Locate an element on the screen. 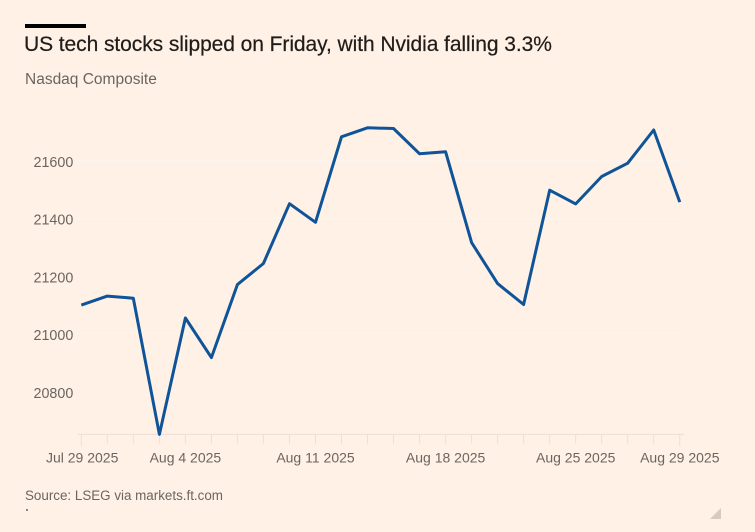 This screenshot has height=532, width=755. svg-text: 20800 is located at coordinates (54, 394).